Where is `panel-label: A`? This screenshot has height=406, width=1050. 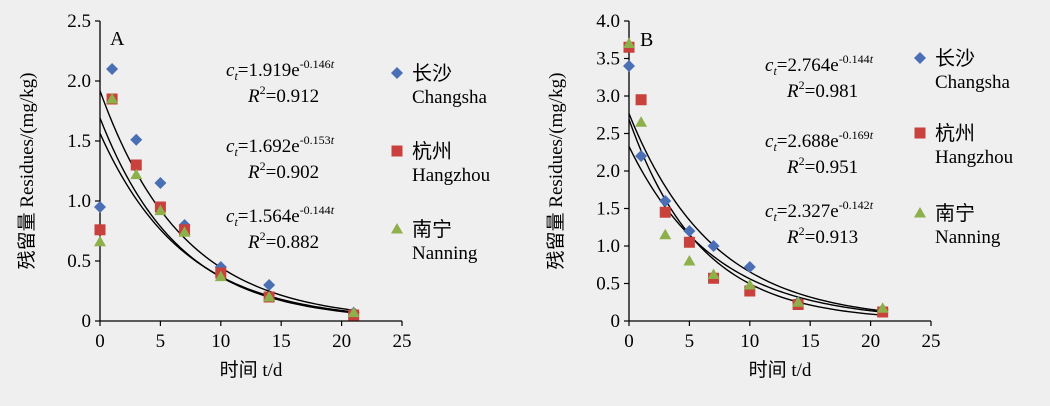 panel-label: A is located at coordinates (117, 39).